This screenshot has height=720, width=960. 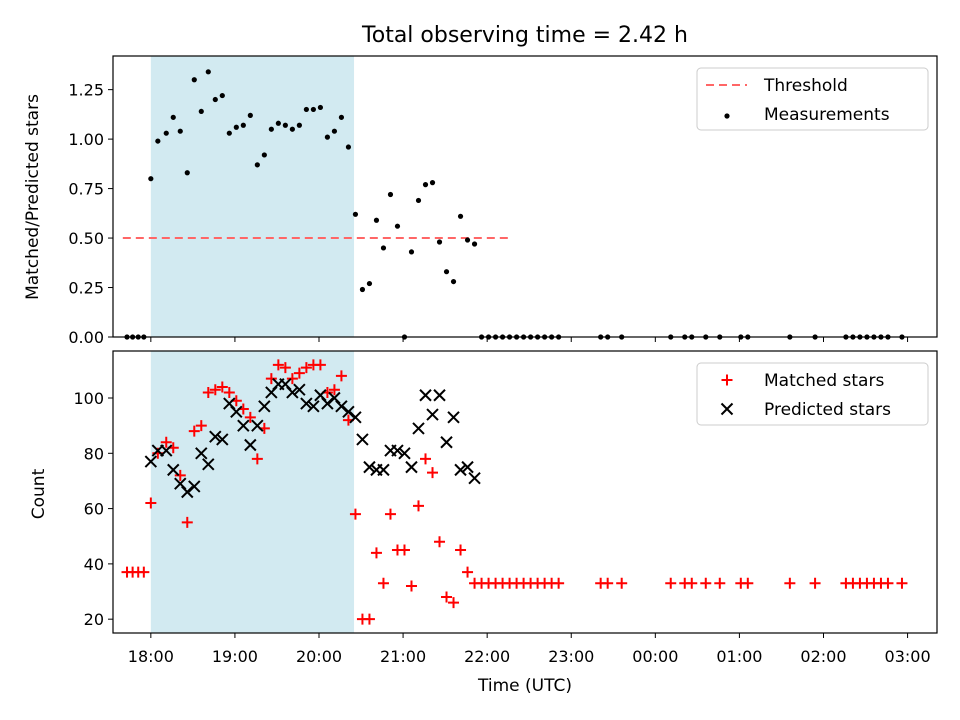 What do you see at coordinates (252, 196) in the screenshot?
I see `observing-window-shade` at bounding box center [252, 196].